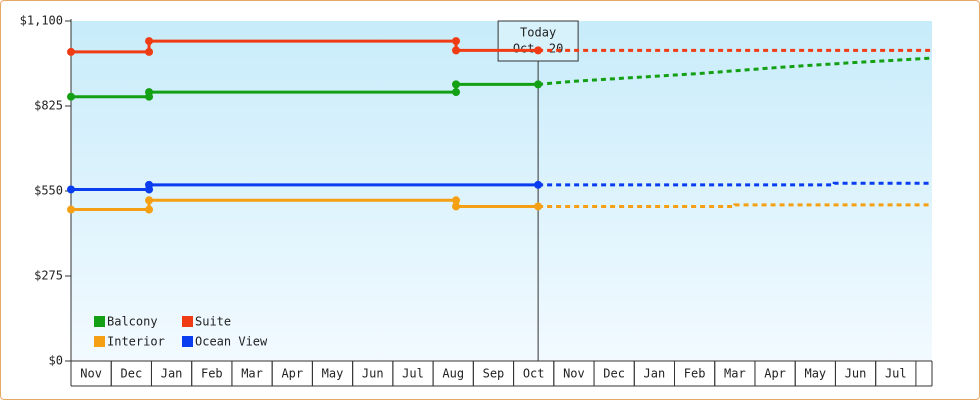  Describe the element at coordinates (231, 342) in the screenshot. I see `legend-label: Ocean View` at that location.